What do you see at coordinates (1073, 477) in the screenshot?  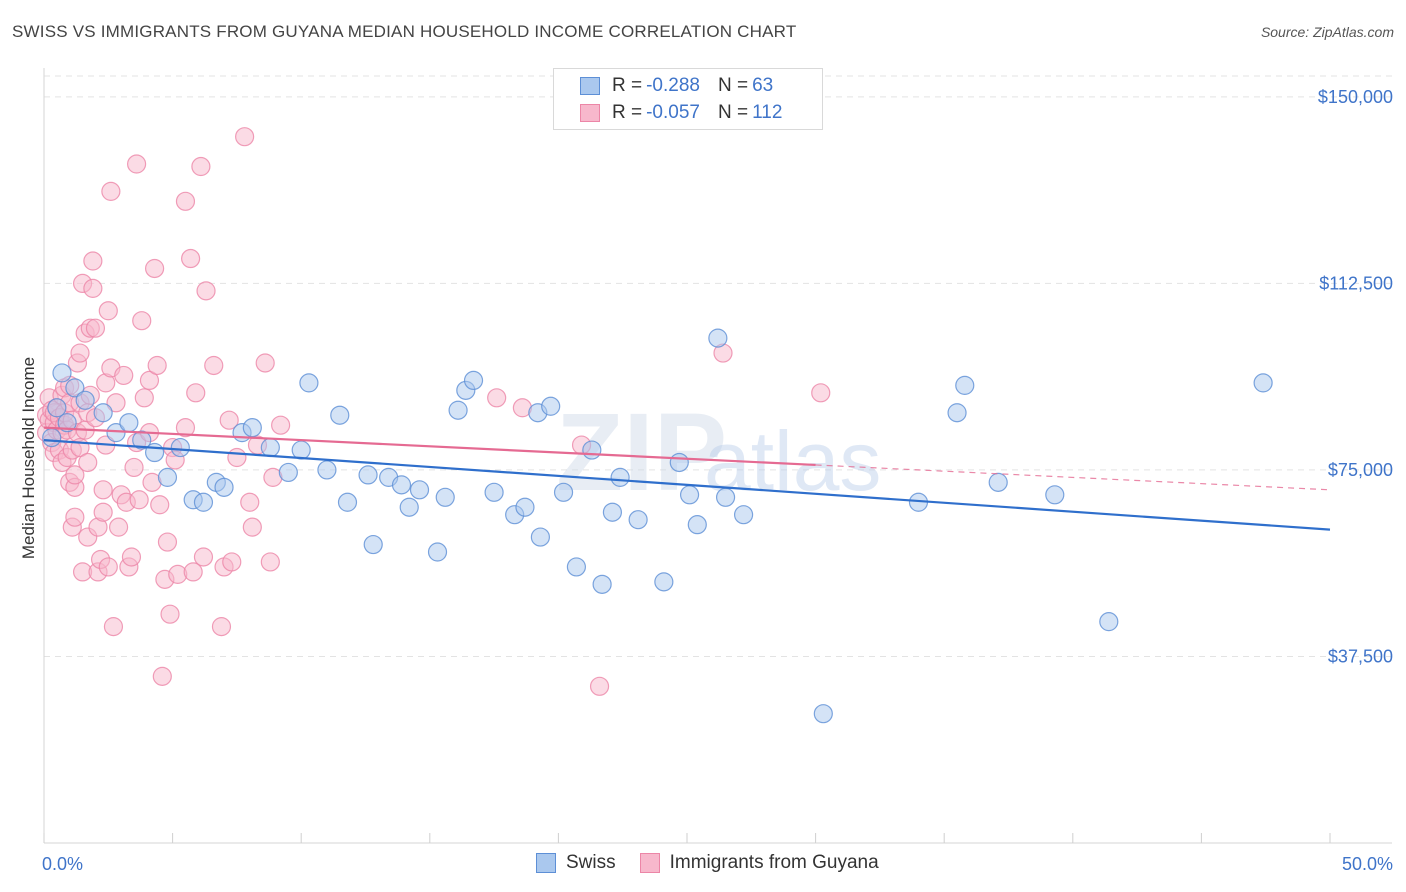 I see `guyana-trend-extension` at bounding box center [1073, 477].